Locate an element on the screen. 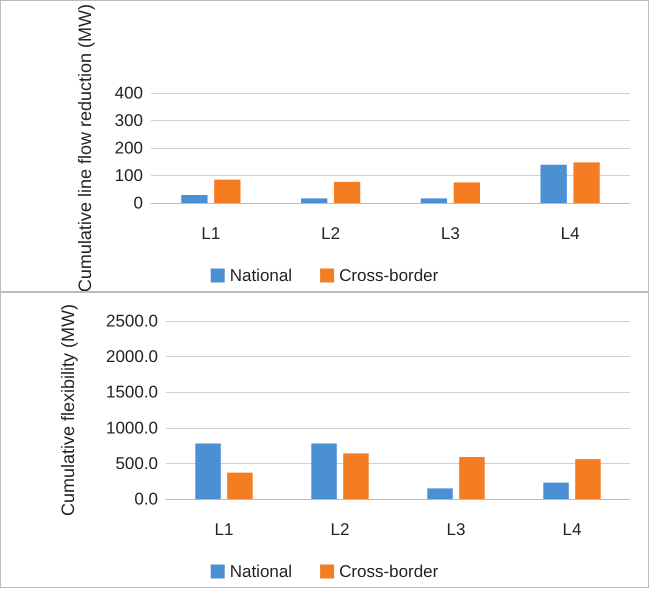  y-axis-title: Cumulative flexibility (MW) is located at coordinates (68, 410).